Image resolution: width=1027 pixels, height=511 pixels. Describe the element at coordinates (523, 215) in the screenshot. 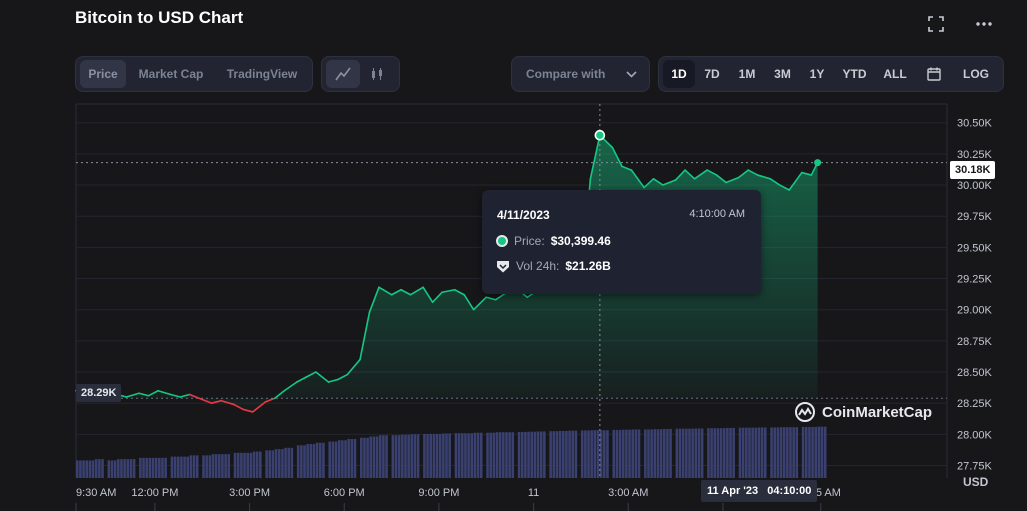

I see `tooltip-date: 4/11/2023` at that location.